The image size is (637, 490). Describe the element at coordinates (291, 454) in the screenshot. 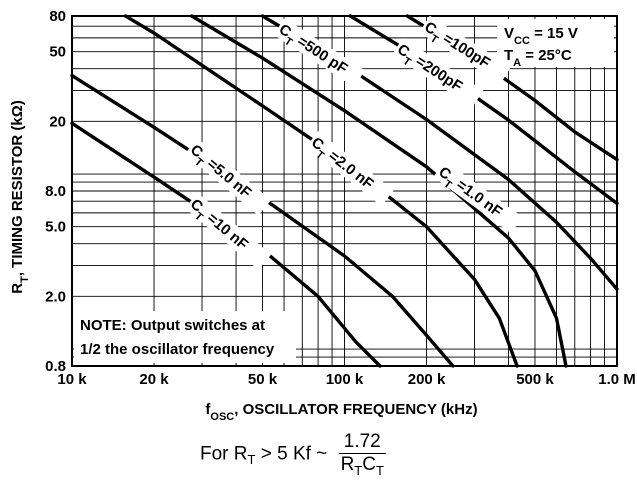

I see `formula-condition: > 5 Kf ~` at that location.